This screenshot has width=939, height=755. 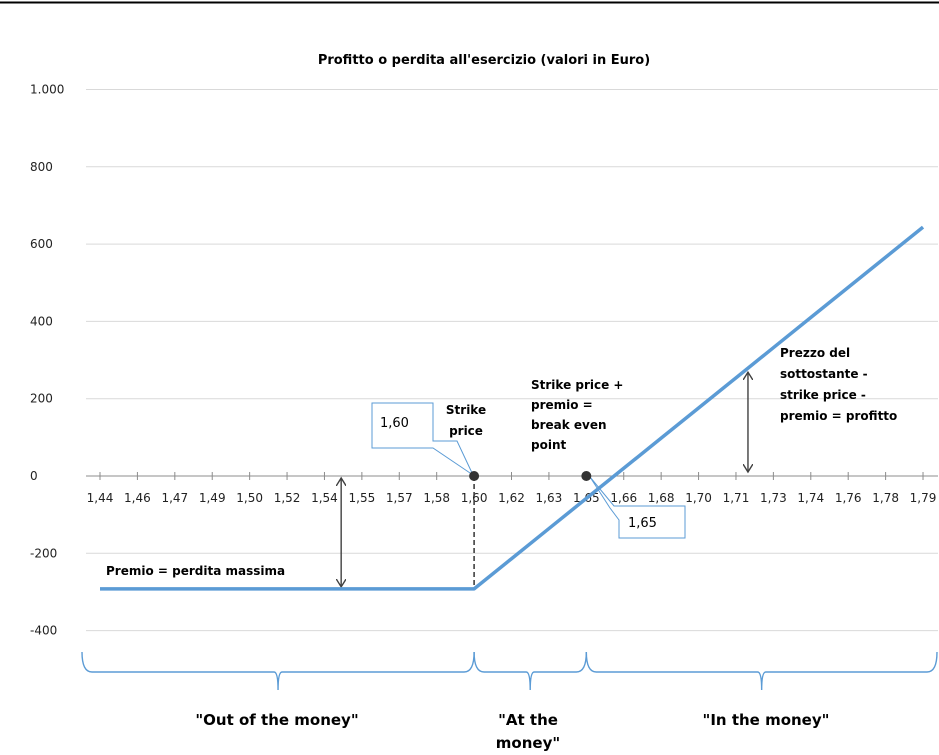 What do you see at coordinates (474, 498) in the screenshot?
I see `x-tick-label: 1,60` at bounding box center [474, 498].